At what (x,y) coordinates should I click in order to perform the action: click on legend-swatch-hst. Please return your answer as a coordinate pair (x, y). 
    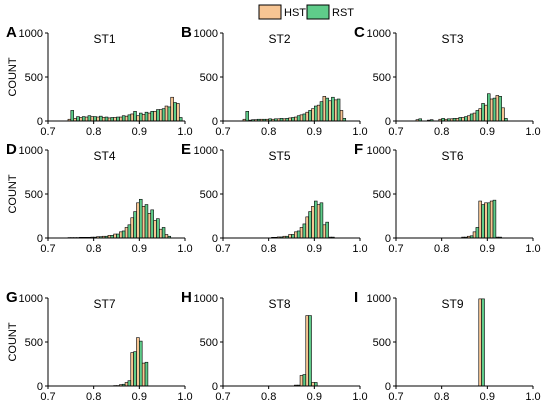
    Looking at the image, I should click on (270, 12).